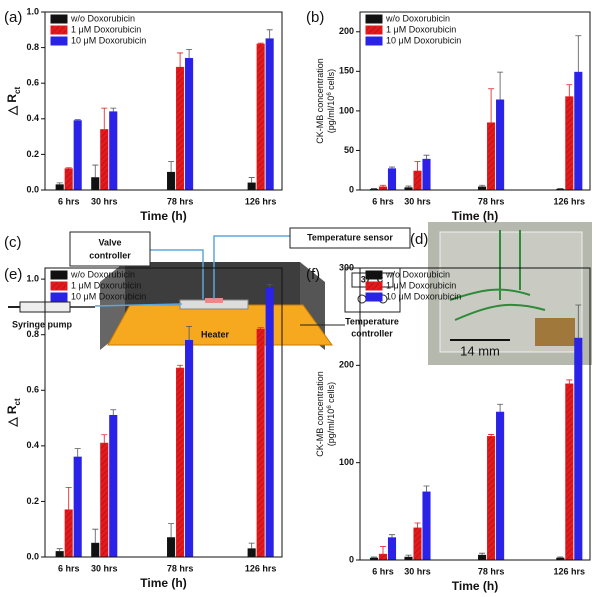  What do you see at coordinates (417, 571) in the screenshot?
I see `x-tick-label: 30 hrs` at bounding box center [417, 571].